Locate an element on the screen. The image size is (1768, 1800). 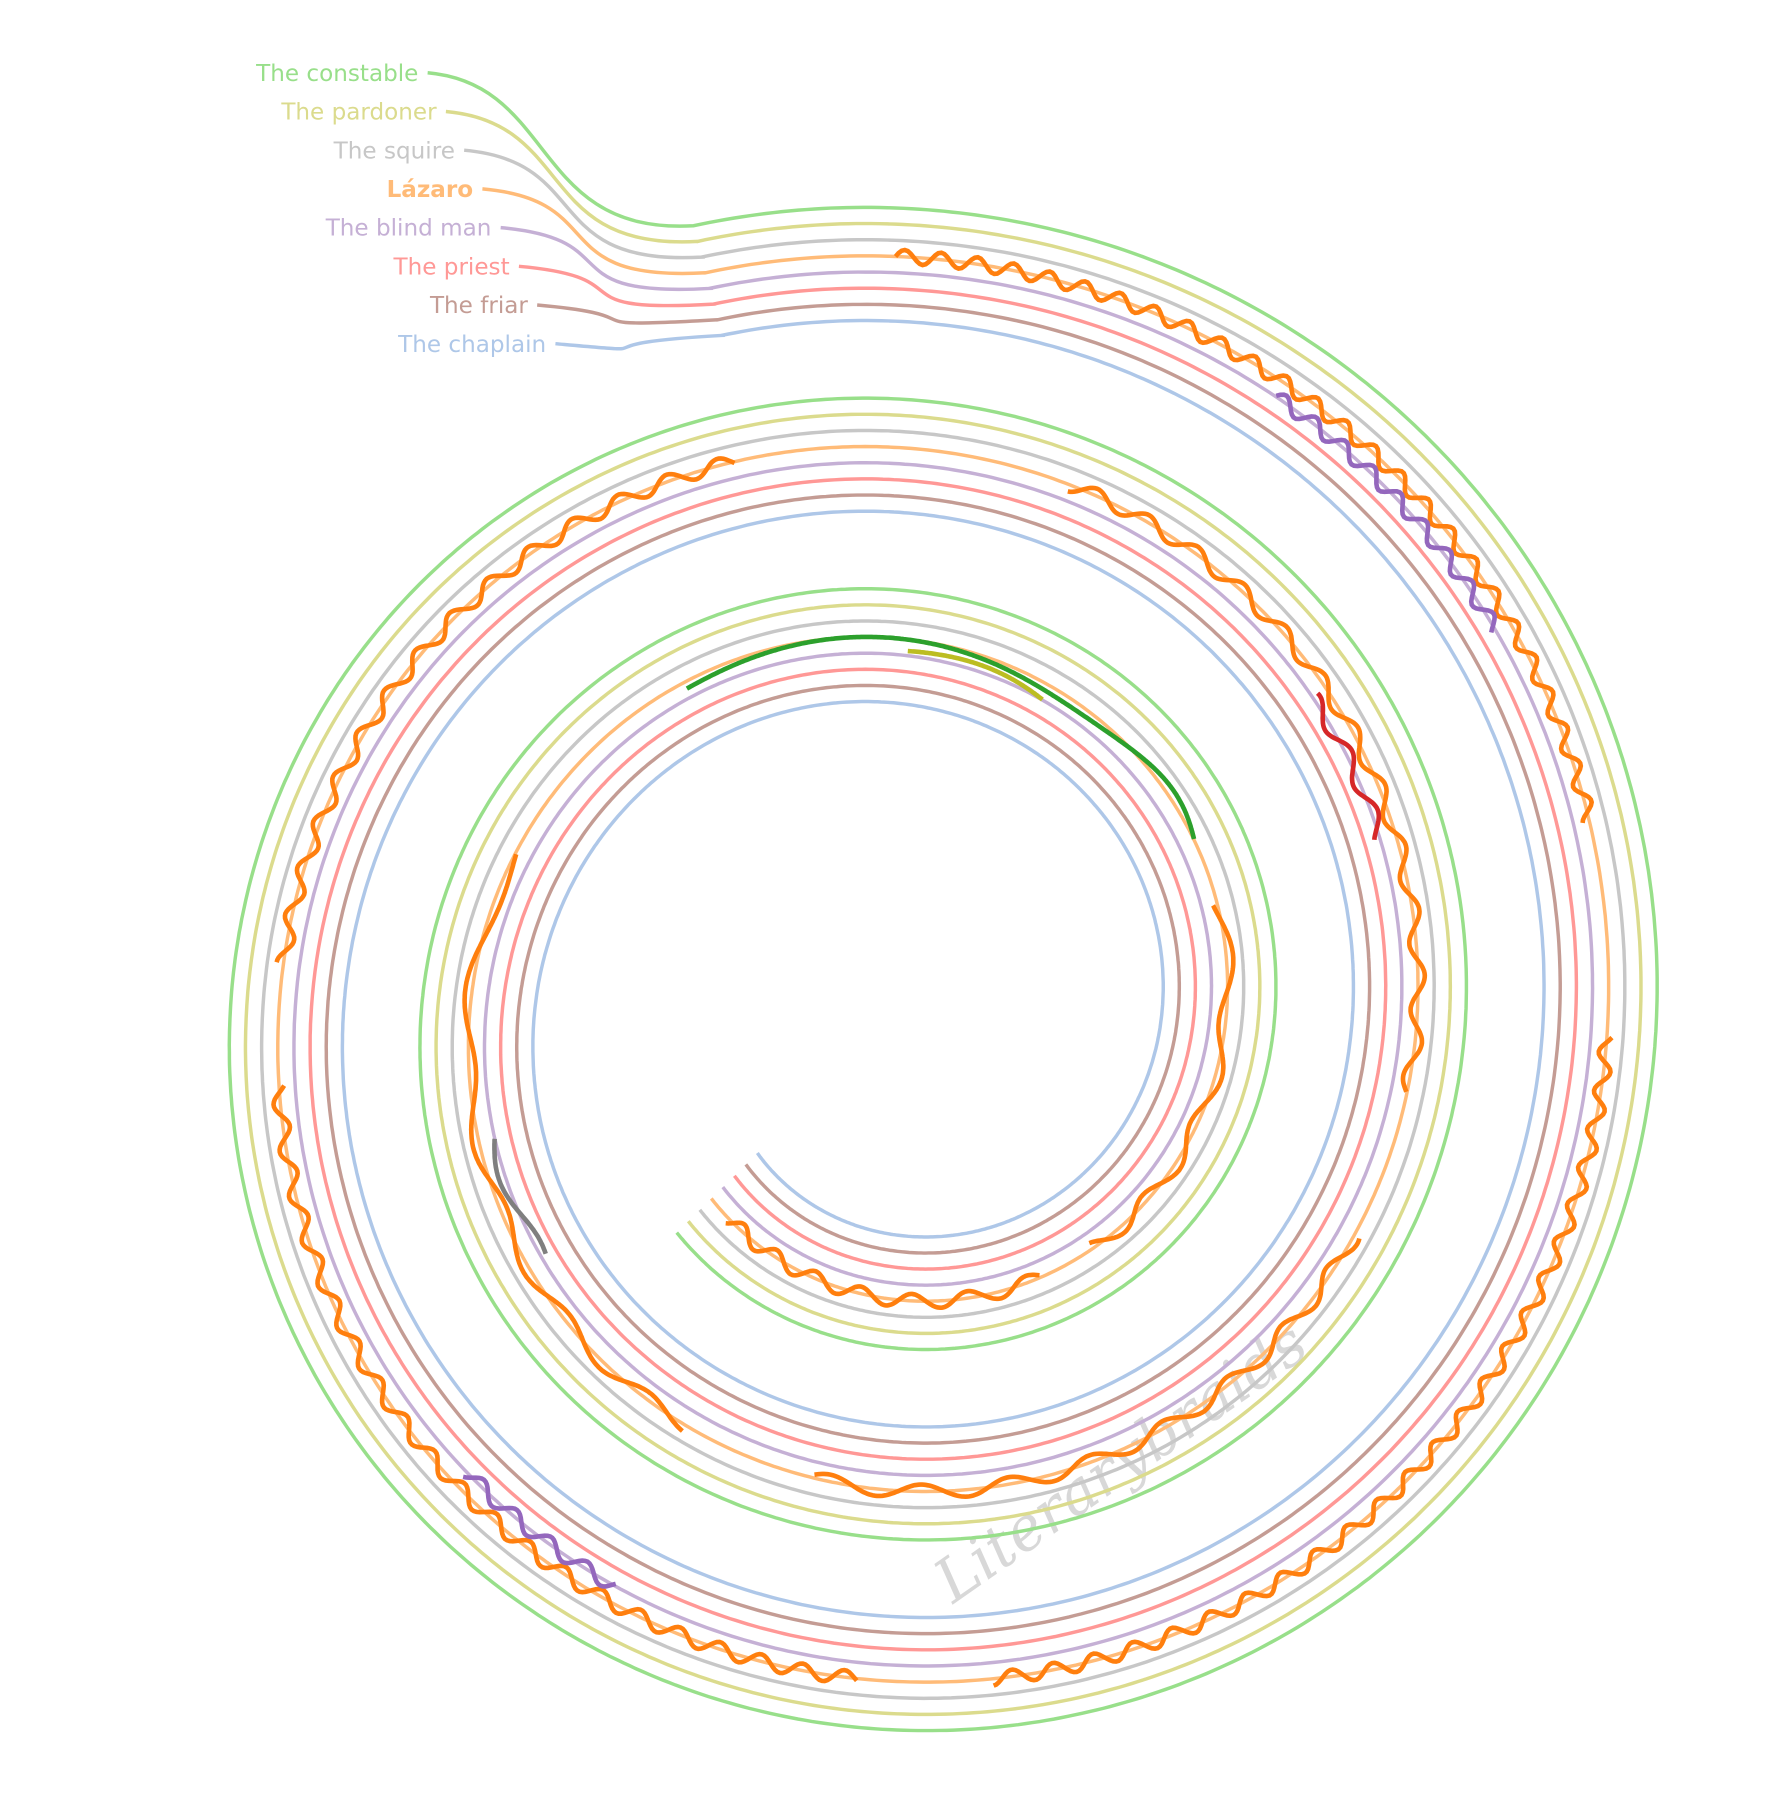
character-label: The priest is located at coordinates (451, 267).